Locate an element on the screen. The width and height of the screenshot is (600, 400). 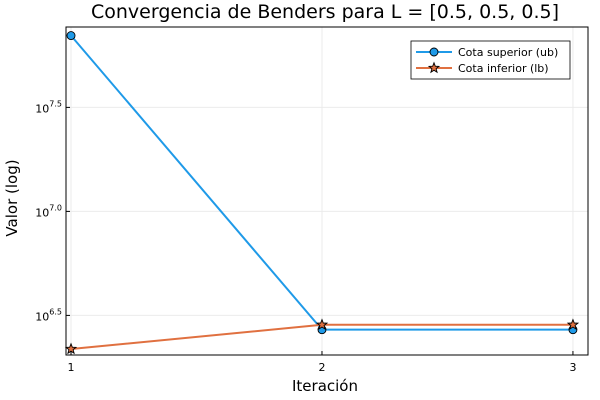
y-axis-label: Valor (log) is located at coordinates (12, 197).